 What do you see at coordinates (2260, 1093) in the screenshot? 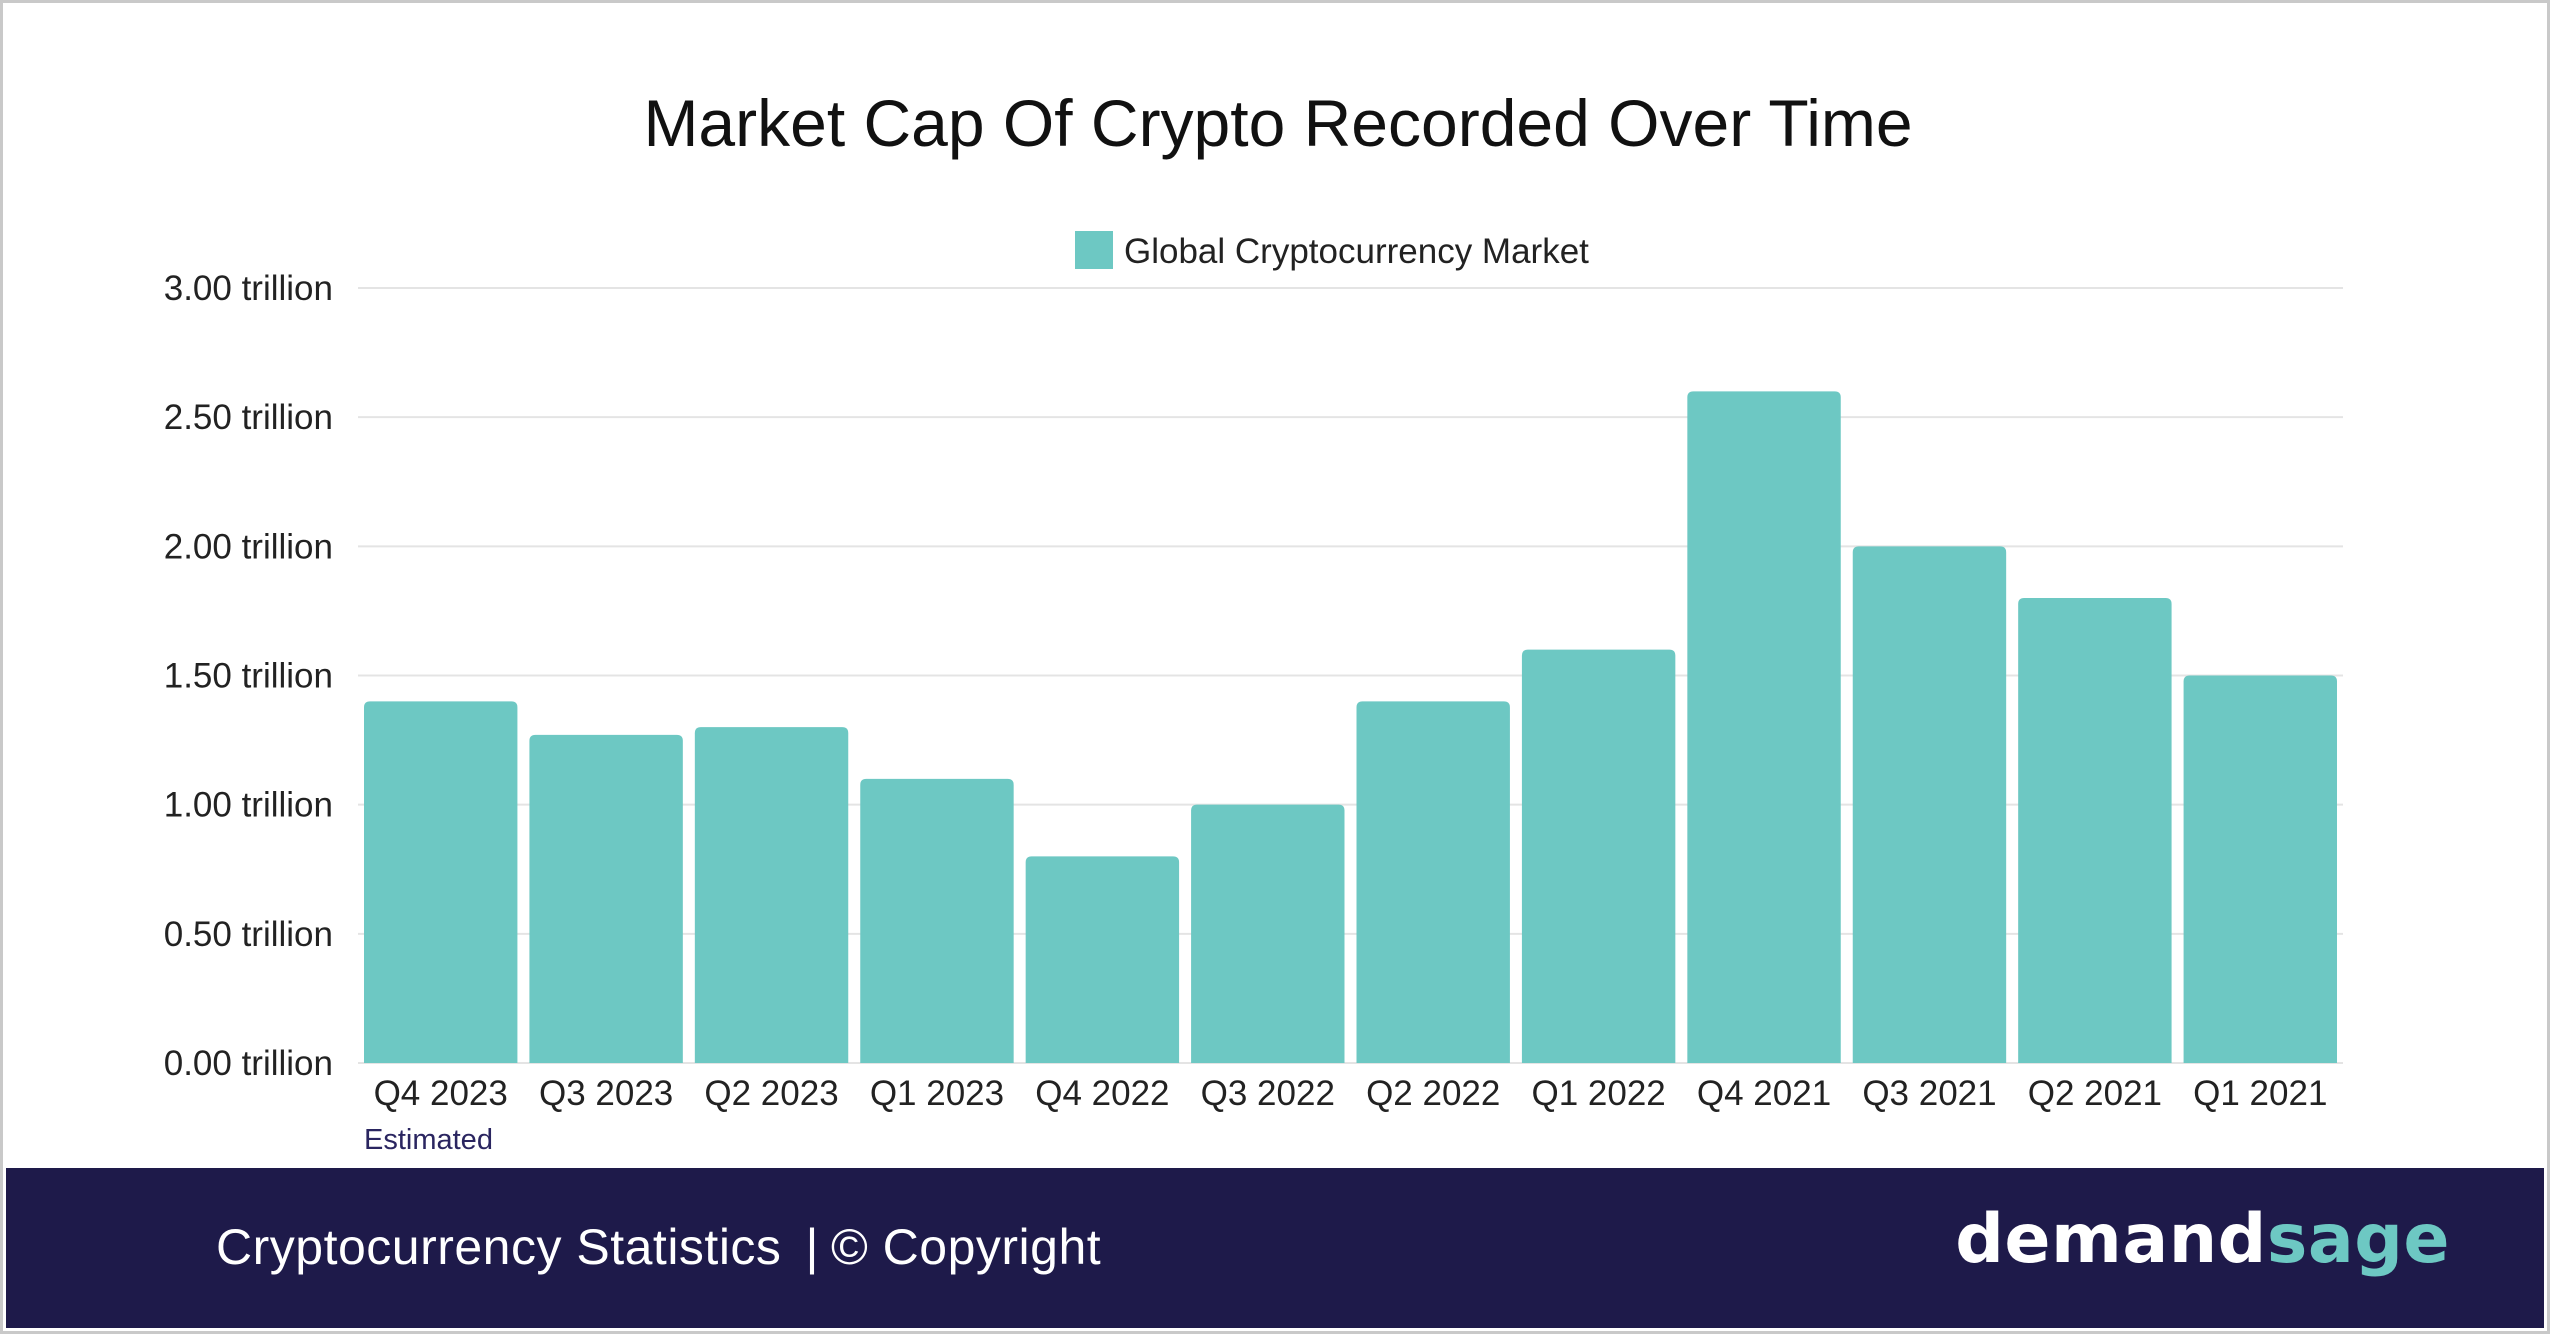
I see `x-tick-label: Q1 2021` at bounding box center [2260, 1093].